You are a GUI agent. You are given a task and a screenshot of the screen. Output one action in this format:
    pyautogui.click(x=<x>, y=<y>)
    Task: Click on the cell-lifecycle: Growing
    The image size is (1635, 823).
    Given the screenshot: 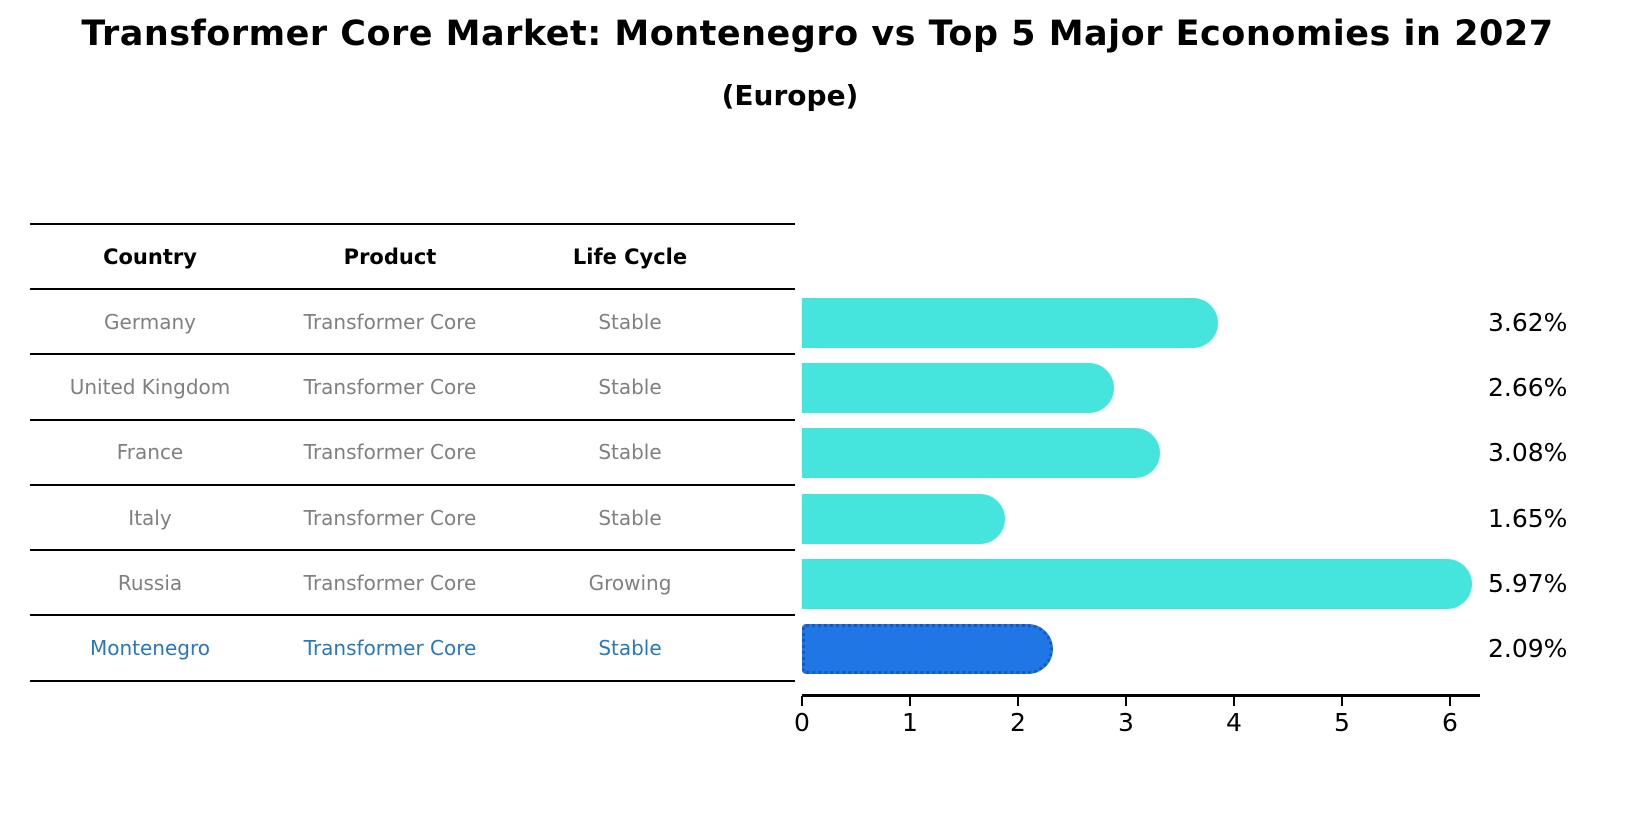 What is the action you would take?
    pyautogui.click(x=630, y=582)
    